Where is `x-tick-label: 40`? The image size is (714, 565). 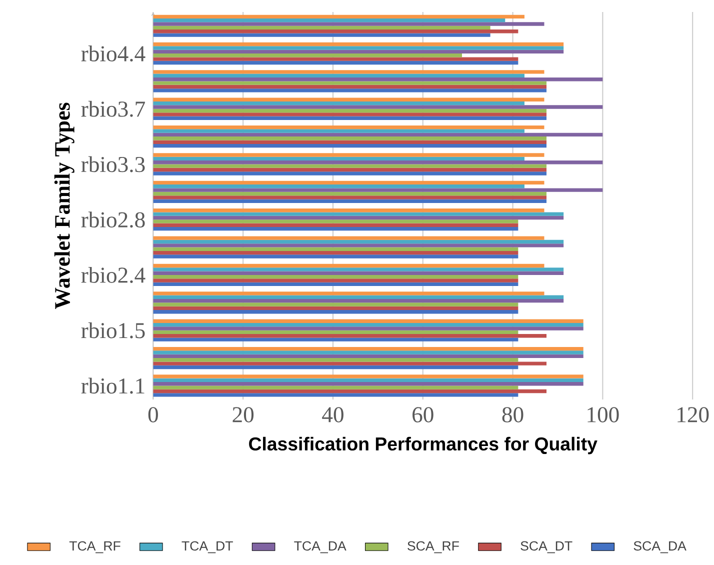 x-tick-label: 40 is located at coordinates (333, 414).